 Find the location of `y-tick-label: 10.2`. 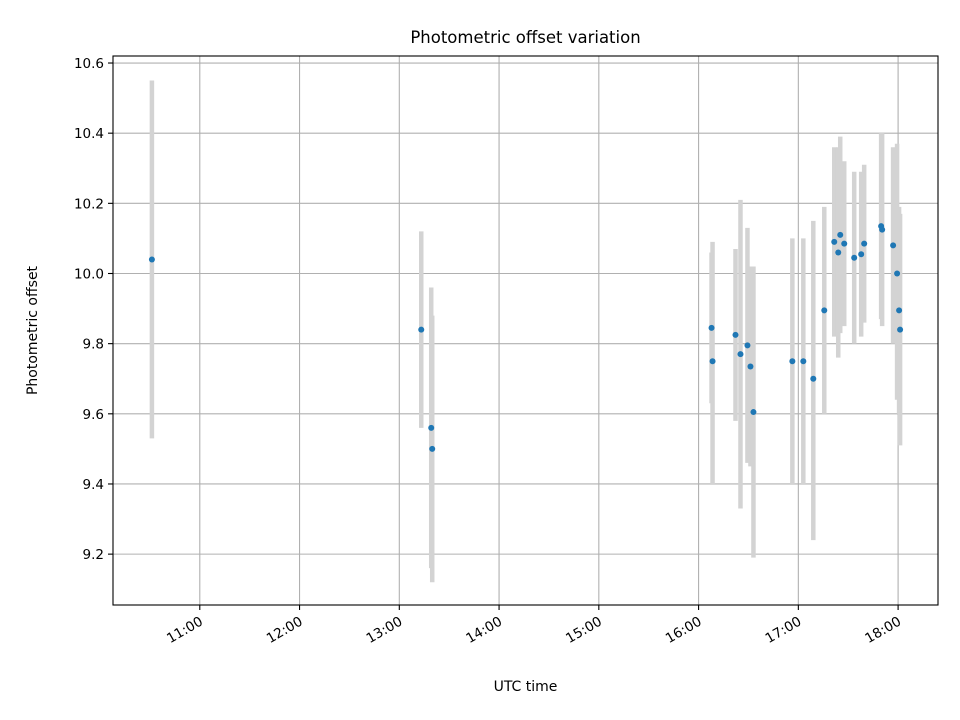

y-tick-label: 10.2 is located at coordinates (89, 204).